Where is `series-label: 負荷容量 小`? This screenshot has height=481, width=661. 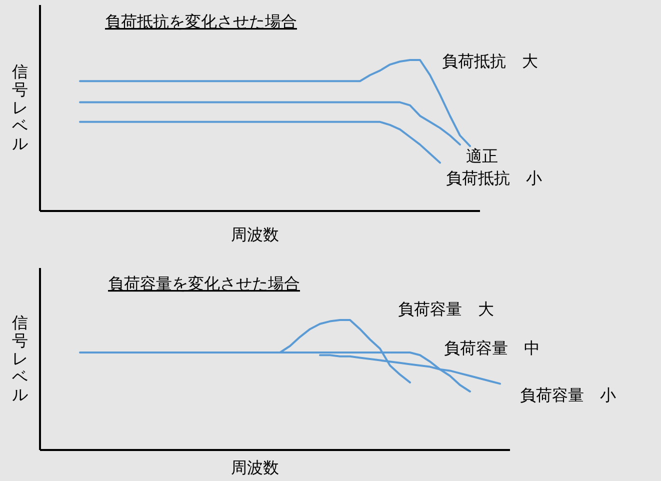
series-label: 負荷容量 小 is located at coordinates (568, 394).